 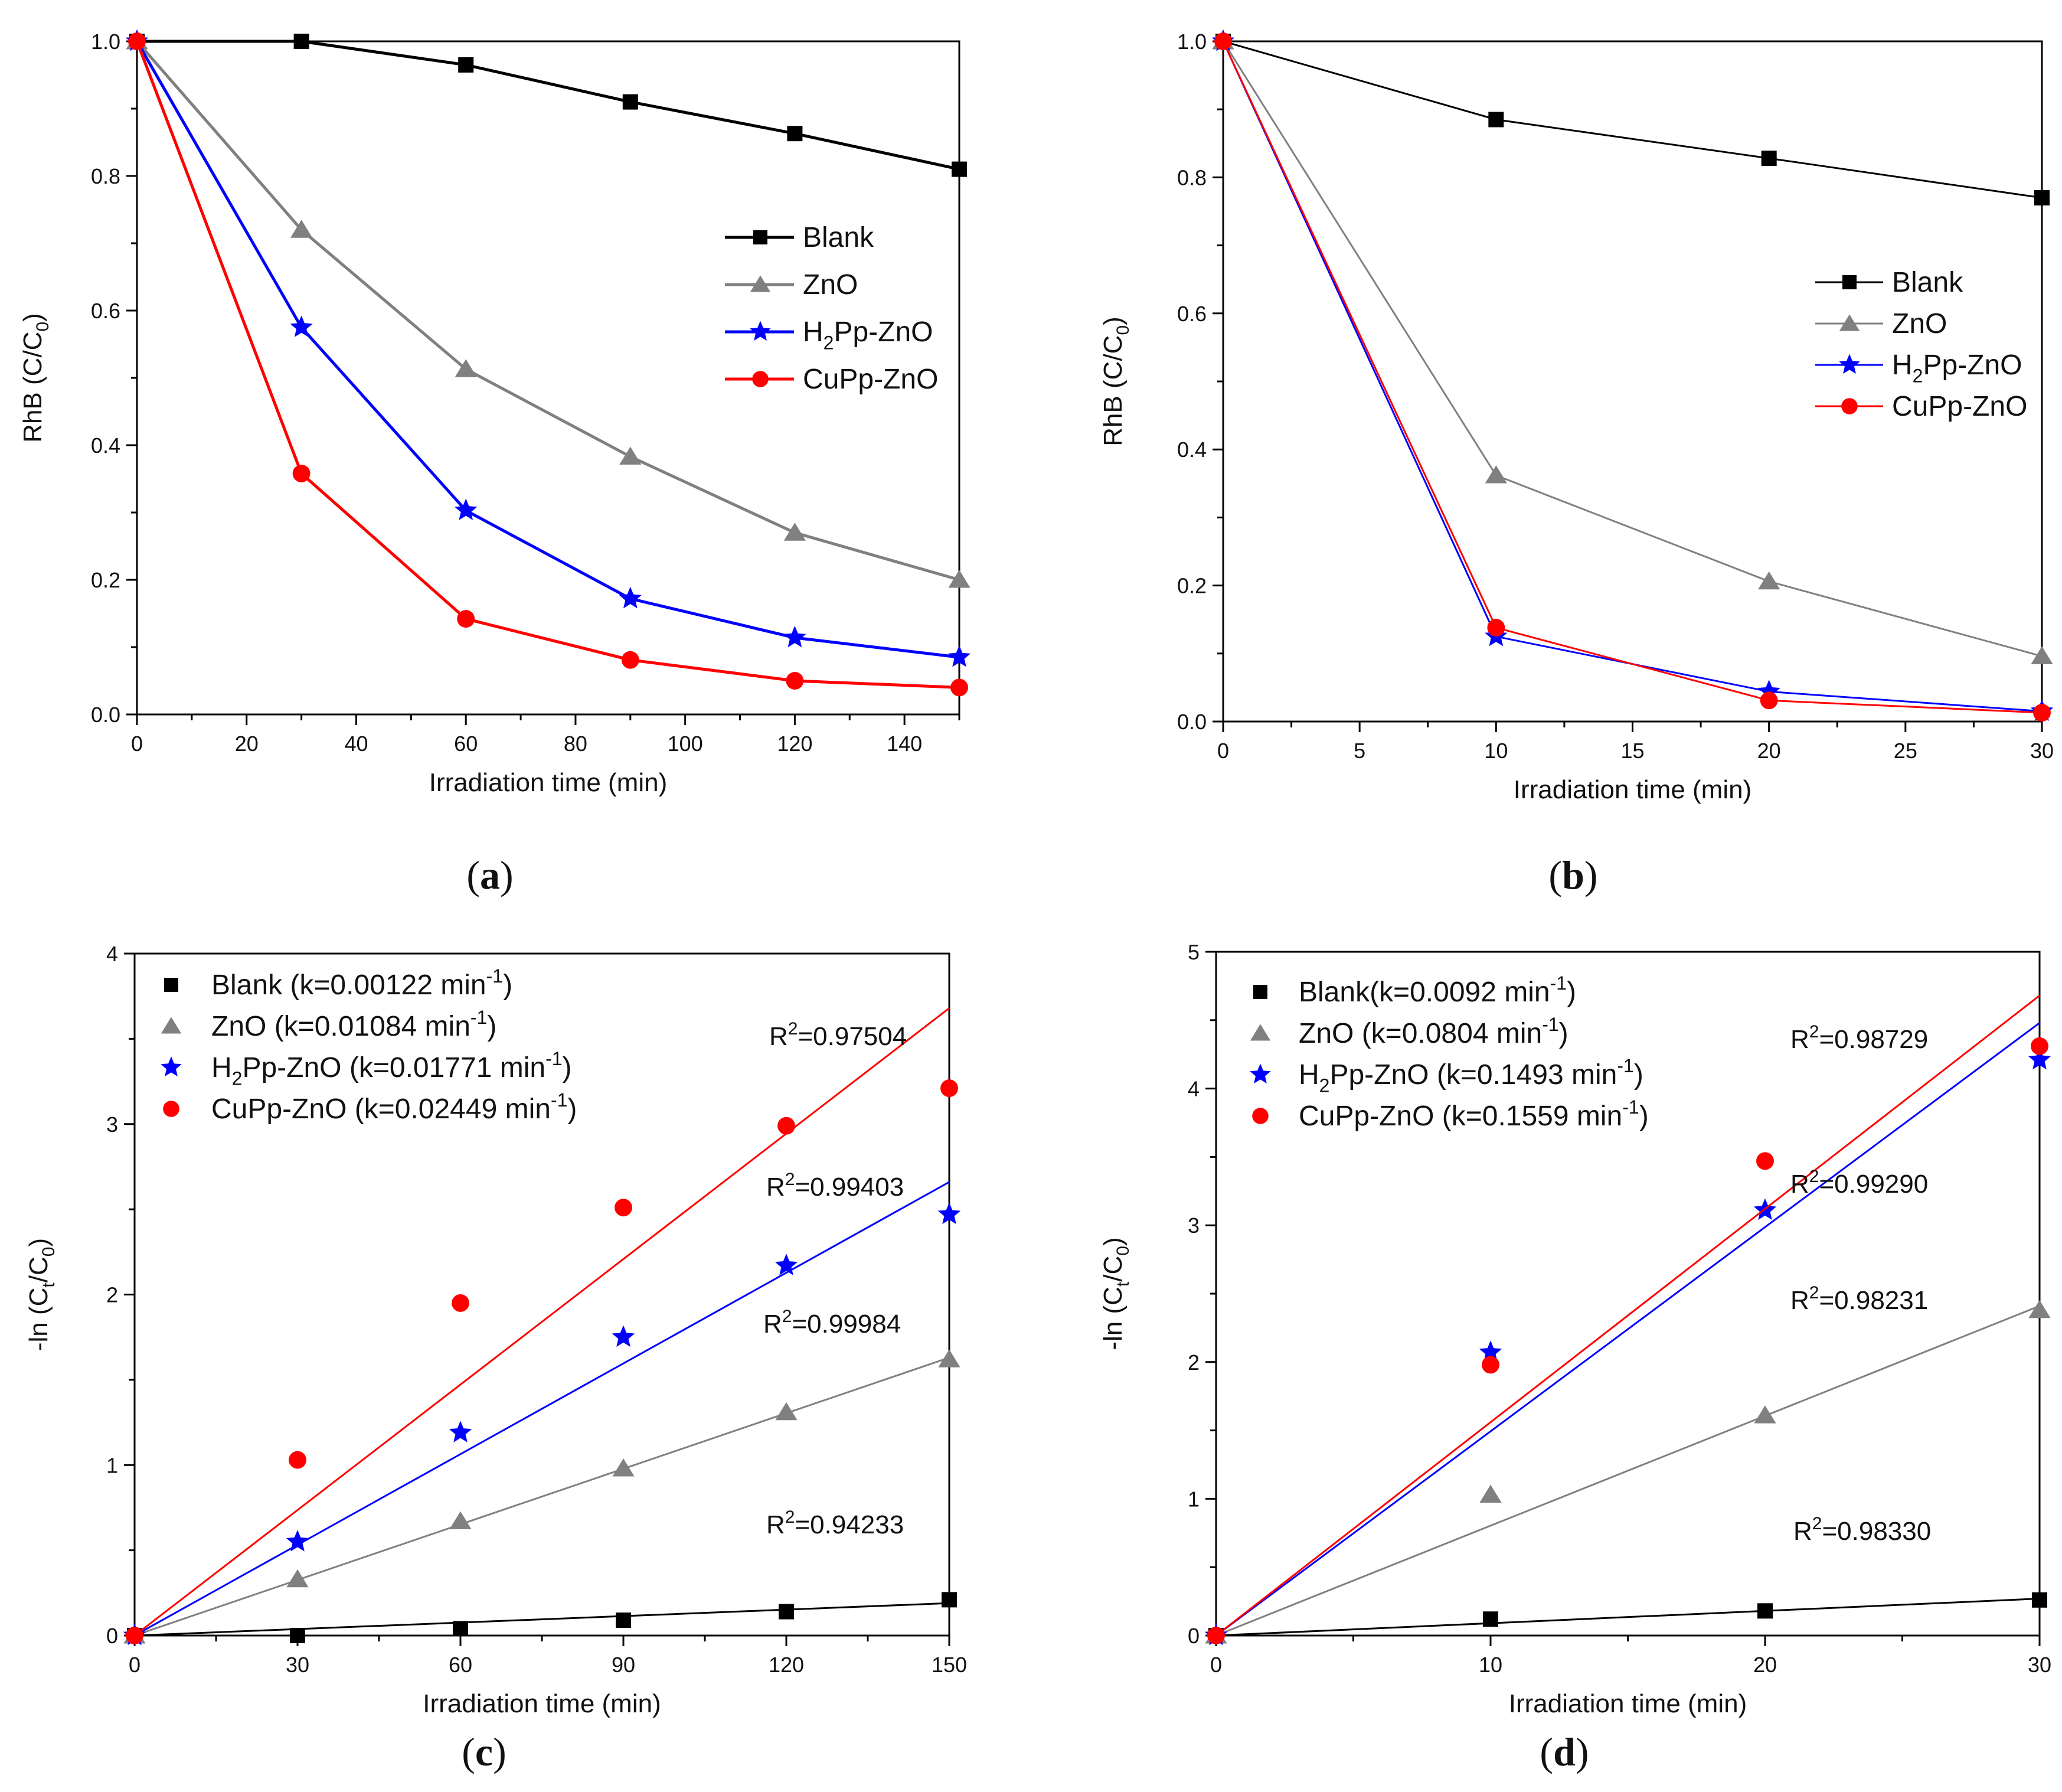 I want to click on legend-label: CuPp-ZnO (k=0.02449 min-1), so click(x=394, y=1107).